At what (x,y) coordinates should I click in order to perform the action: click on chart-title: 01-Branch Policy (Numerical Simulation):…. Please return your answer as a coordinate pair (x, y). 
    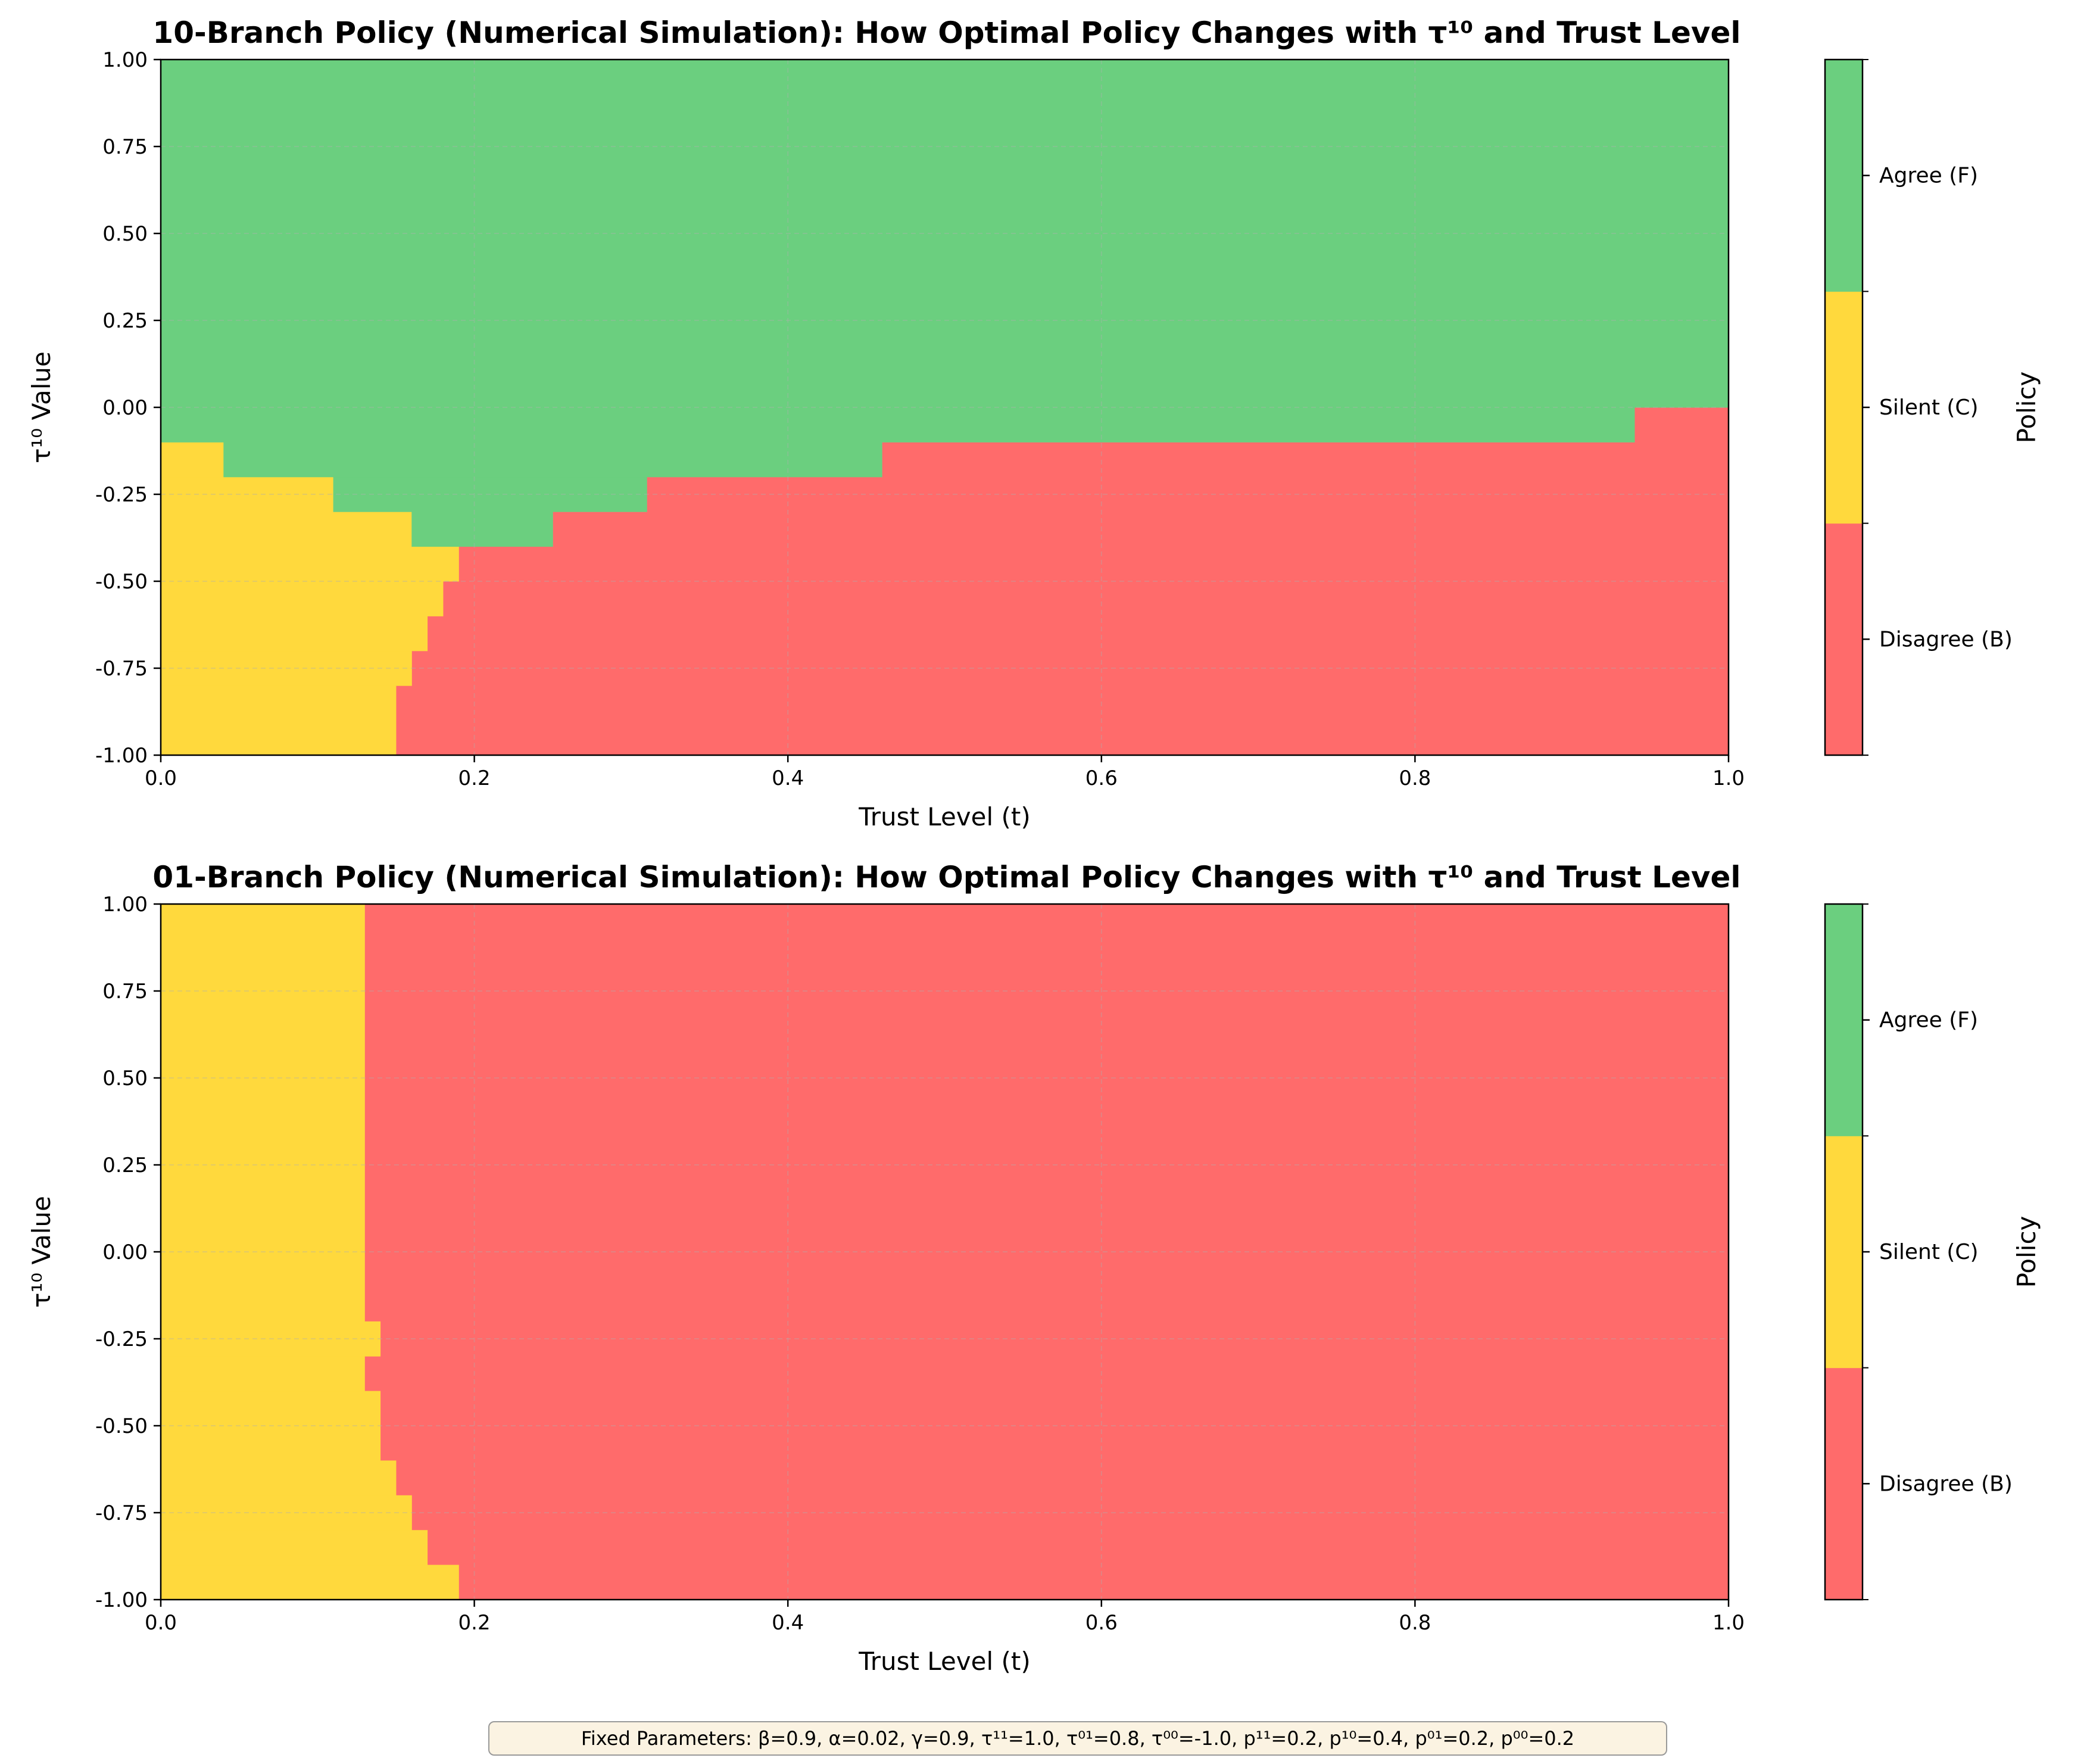
    Looking at the image, I should click on (946, 877).